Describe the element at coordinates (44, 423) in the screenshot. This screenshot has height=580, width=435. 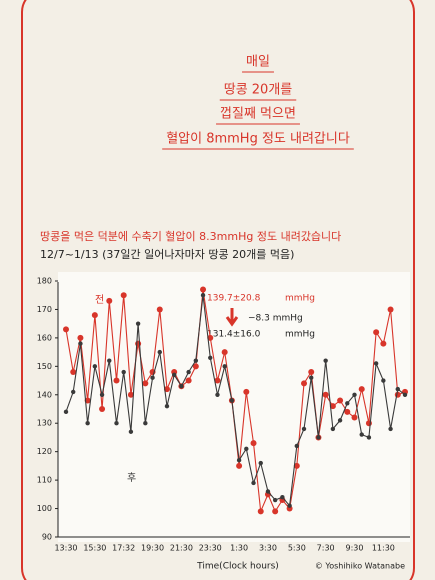
I see `y-tick-label: 130` at that location.